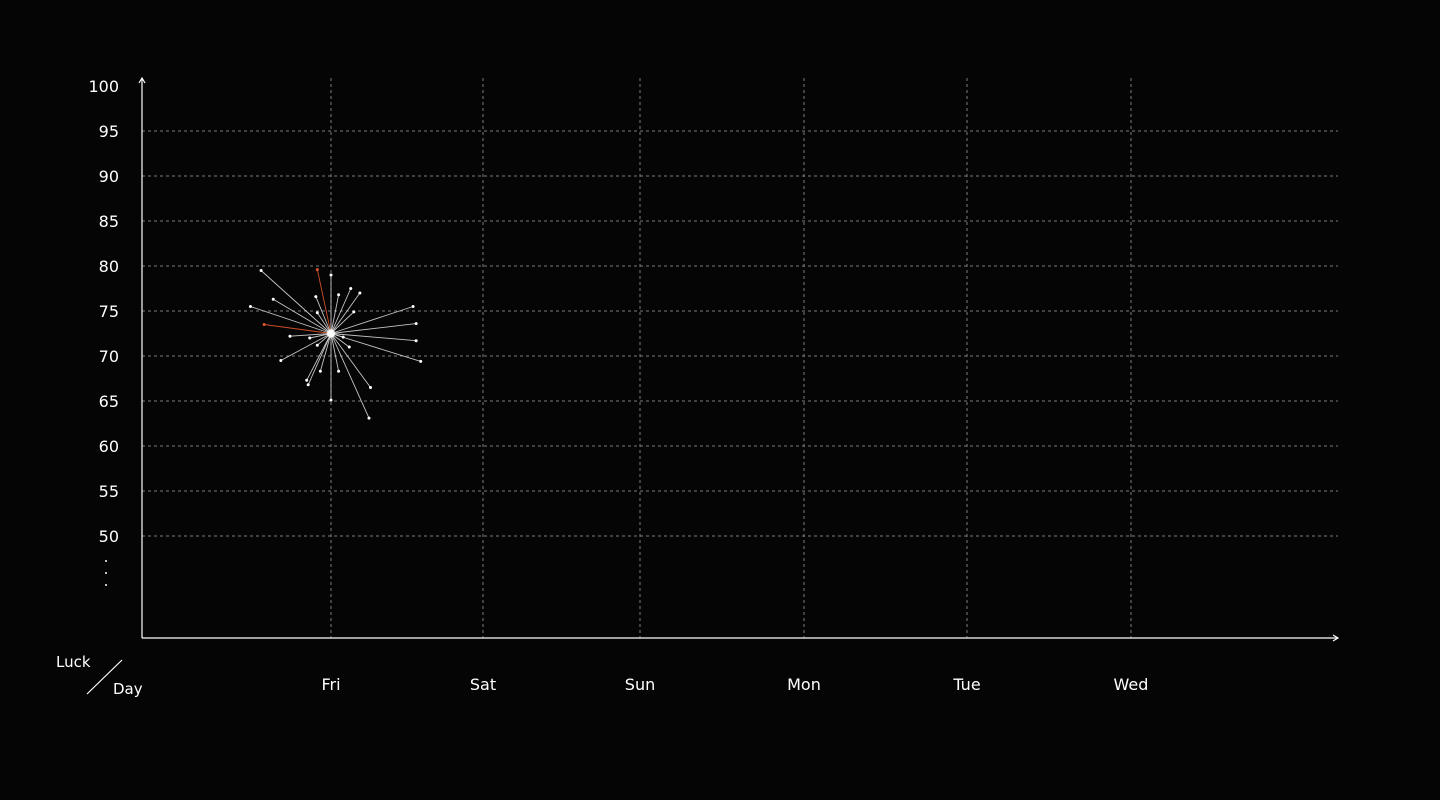  Describe the element at coordinates (109, 176) in the screenshot. I see `y-tick-label: 90` at that location.